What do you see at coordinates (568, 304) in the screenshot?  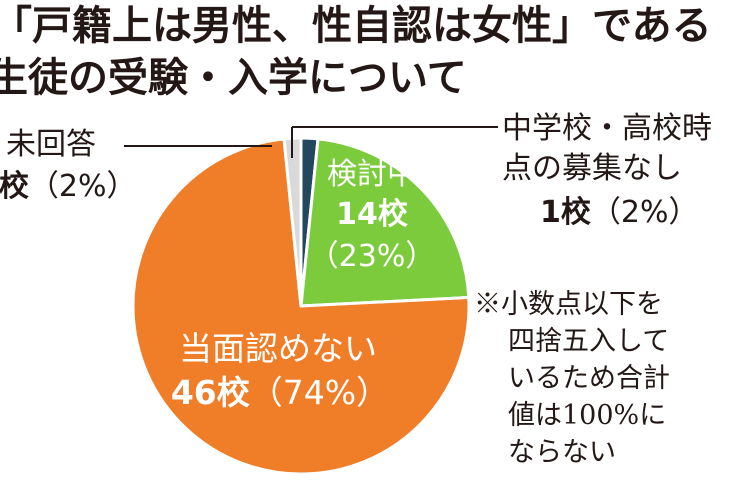 I see `note-line-1: ※小数点以下を` at bounding box center [568, 304].